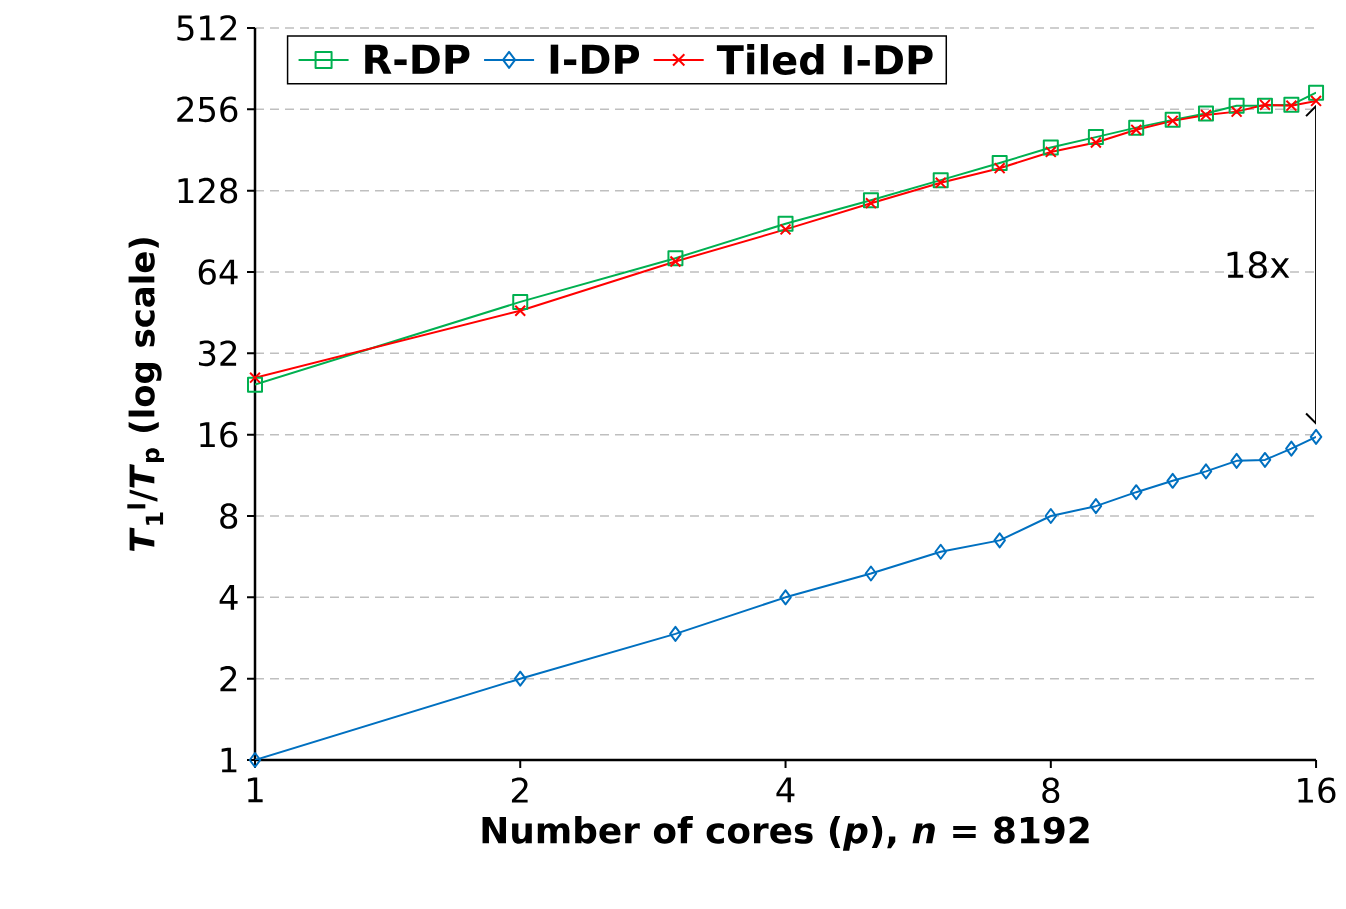  I want to click on x-tick-label: 2, so click(519, 790).